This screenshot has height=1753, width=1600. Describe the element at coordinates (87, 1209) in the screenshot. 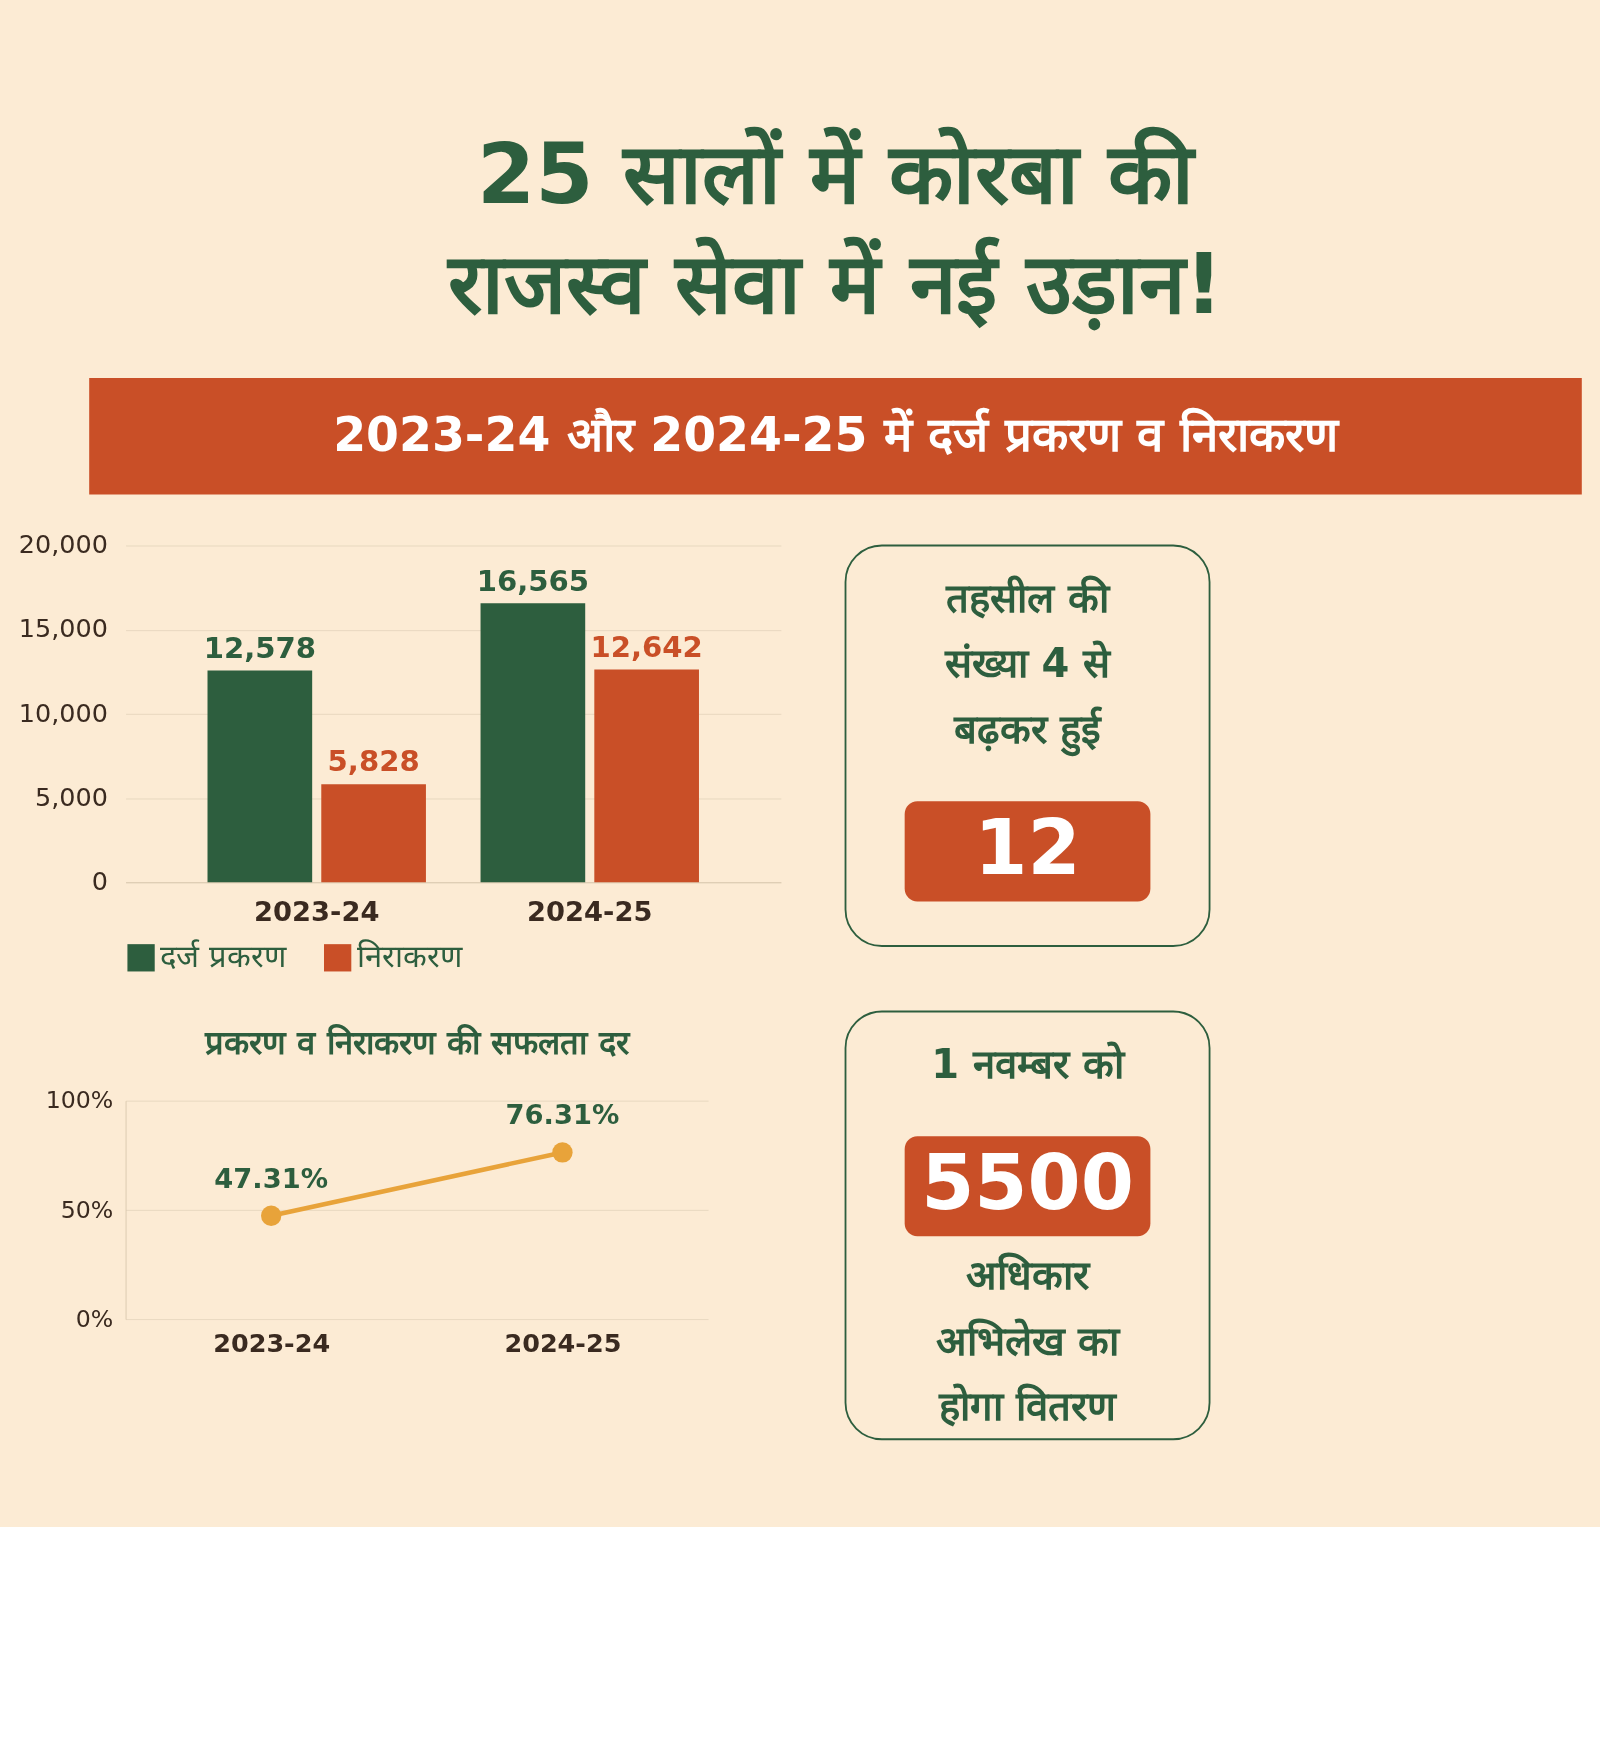

I see `y-tick-label: 50%` at that location.